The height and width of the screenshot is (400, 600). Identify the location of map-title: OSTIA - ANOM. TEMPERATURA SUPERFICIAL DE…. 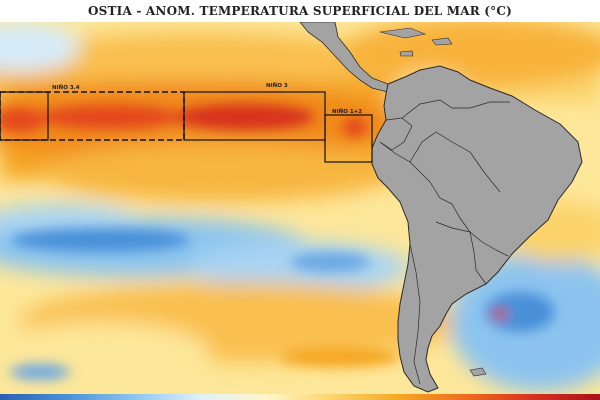
(299, 11).